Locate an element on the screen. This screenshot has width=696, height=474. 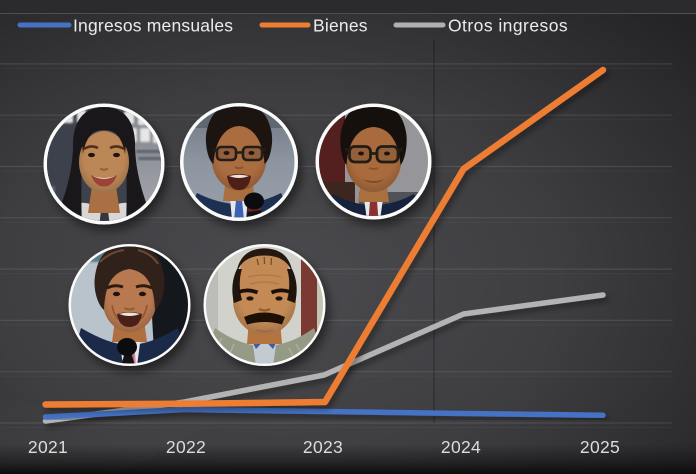
svg-text: 2023 is located at coordinates (323, 447).